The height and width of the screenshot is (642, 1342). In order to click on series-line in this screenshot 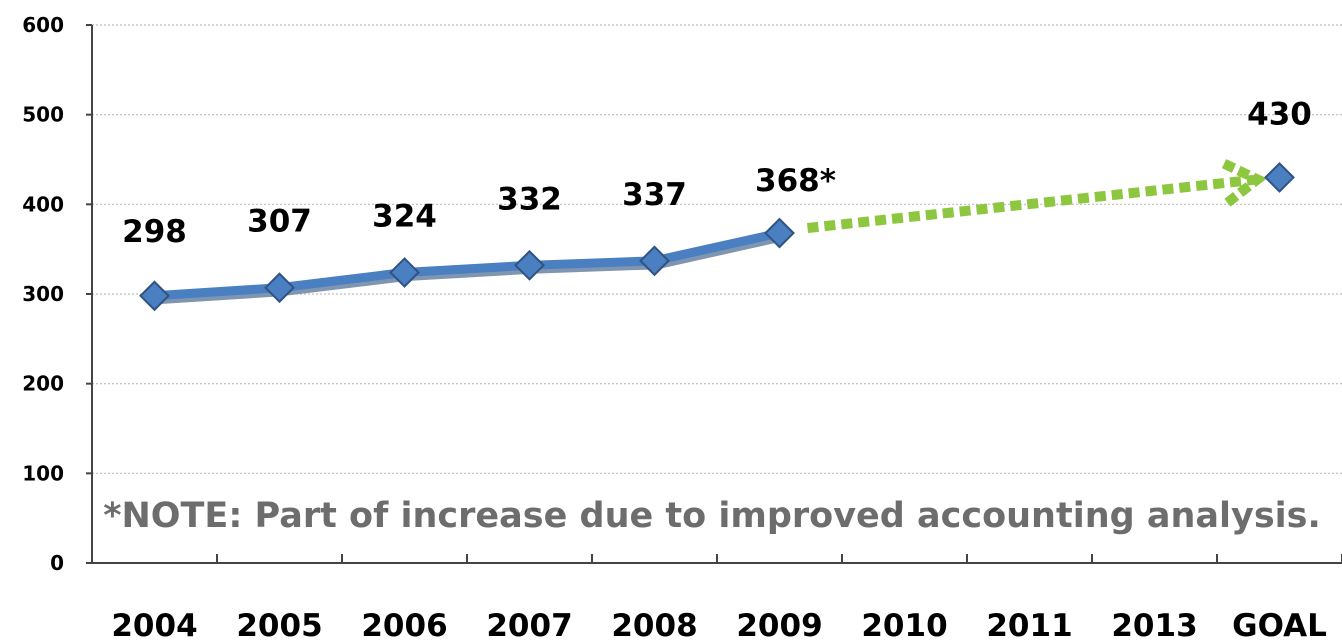, I will do `click(467, 264)`.